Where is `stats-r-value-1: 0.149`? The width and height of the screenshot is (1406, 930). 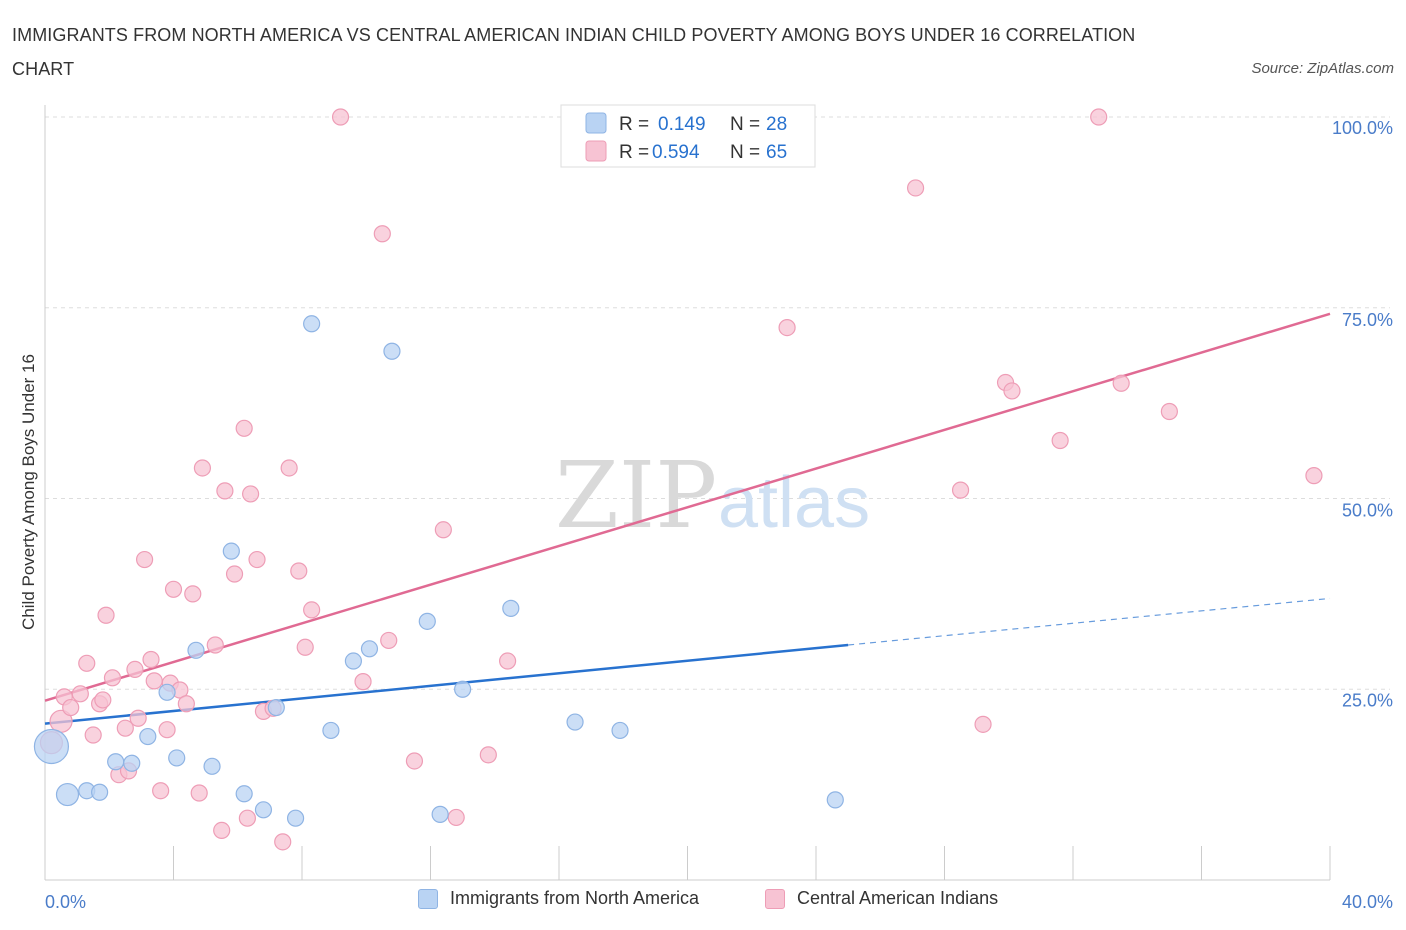 stats-r-value-1: 0.149 is located at coordinates (682, 124).